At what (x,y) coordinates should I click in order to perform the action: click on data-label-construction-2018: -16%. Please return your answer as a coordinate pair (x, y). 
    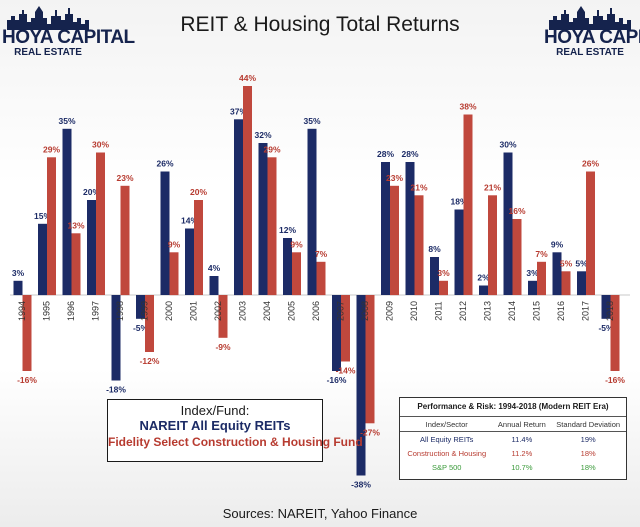
    Looking at the image, I should click on (615, 380).